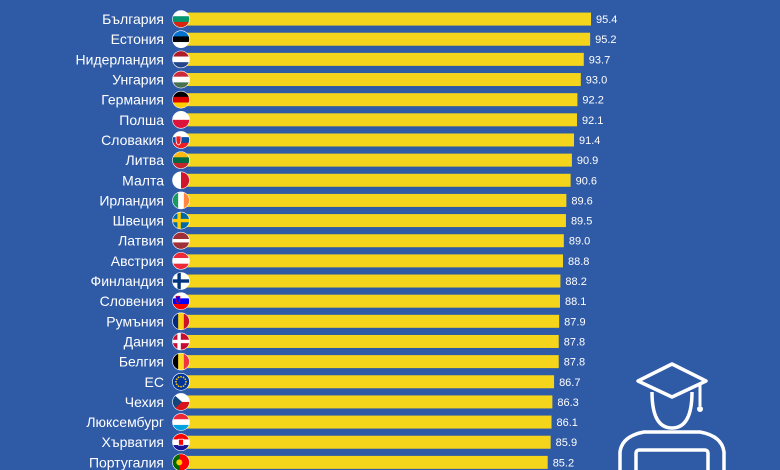 This screenshot has height=470, width=780. Describe the element at coordinates (132, 140) in the screenshot. I see `category-label: Словакия` at that location.